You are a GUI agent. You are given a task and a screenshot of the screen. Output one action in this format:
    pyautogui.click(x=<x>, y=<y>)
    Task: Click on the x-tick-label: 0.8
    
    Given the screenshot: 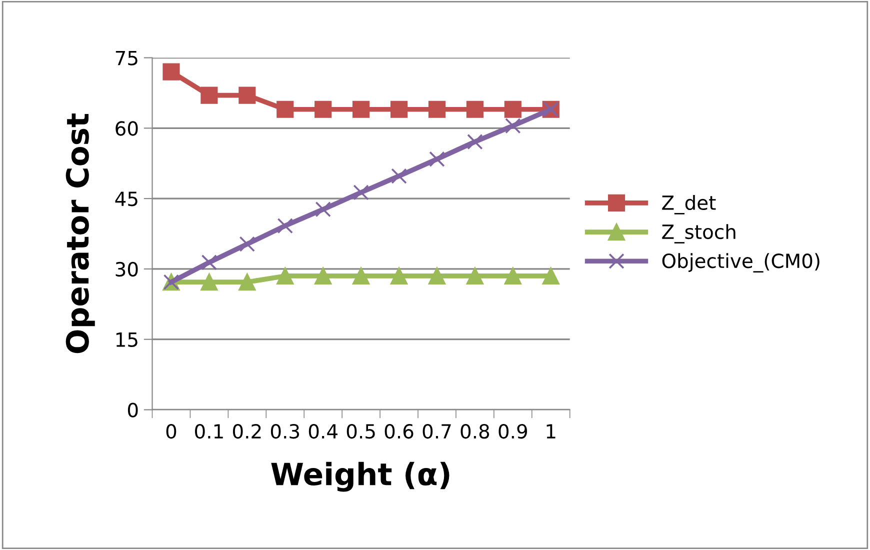 What is the action you would take?
    pyautogui.click(x=475, y=431)
    